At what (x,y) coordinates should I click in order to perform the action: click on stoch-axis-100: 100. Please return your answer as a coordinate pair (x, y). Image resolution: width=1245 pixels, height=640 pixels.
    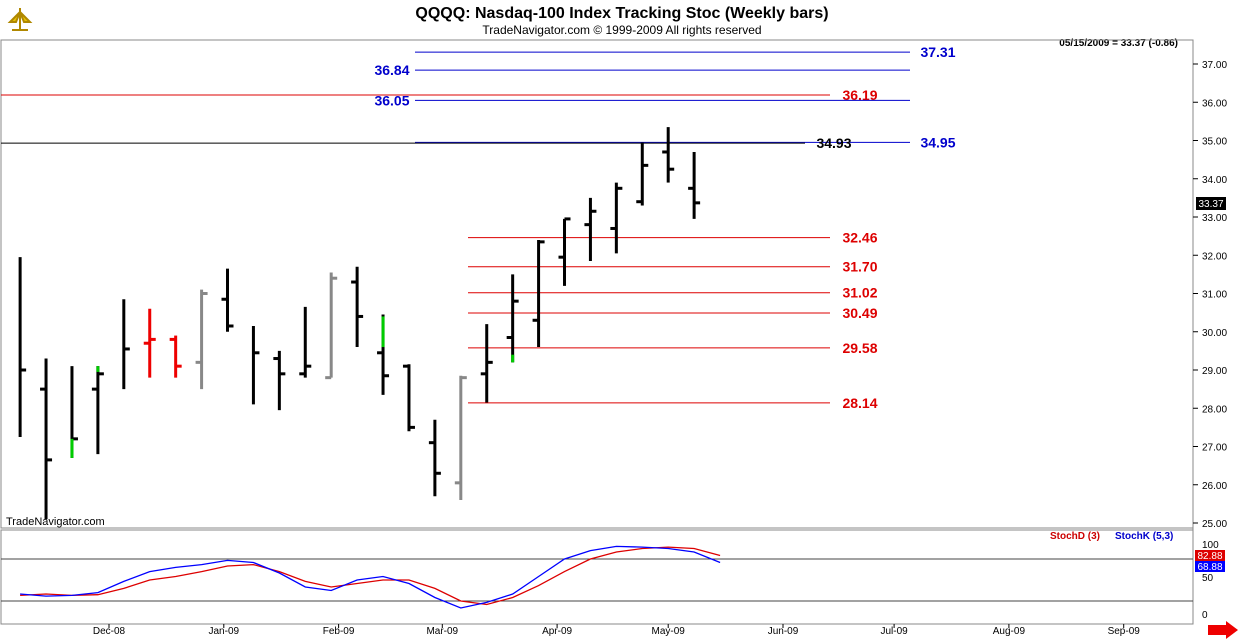
    Looking at the image, I should click on (1210, 545).